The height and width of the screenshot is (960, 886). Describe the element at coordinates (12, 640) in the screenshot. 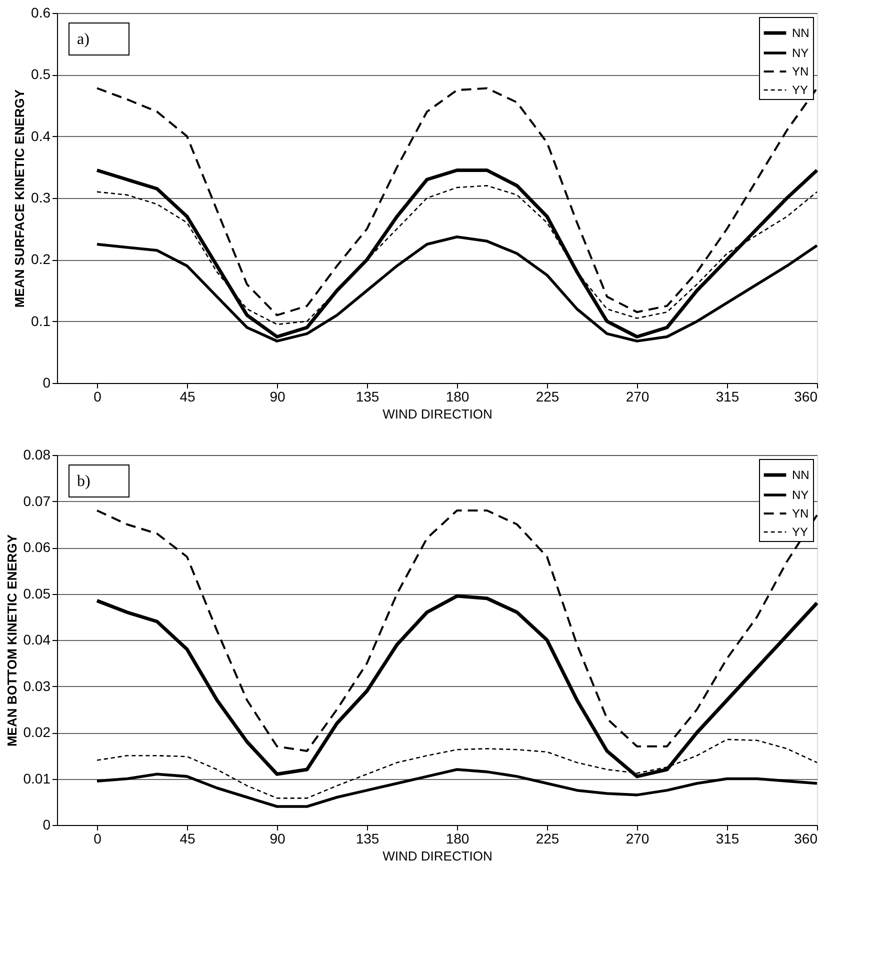

I see `y-axis-title: MEAN BOTTOM KINETIC ENERGY` at that location.